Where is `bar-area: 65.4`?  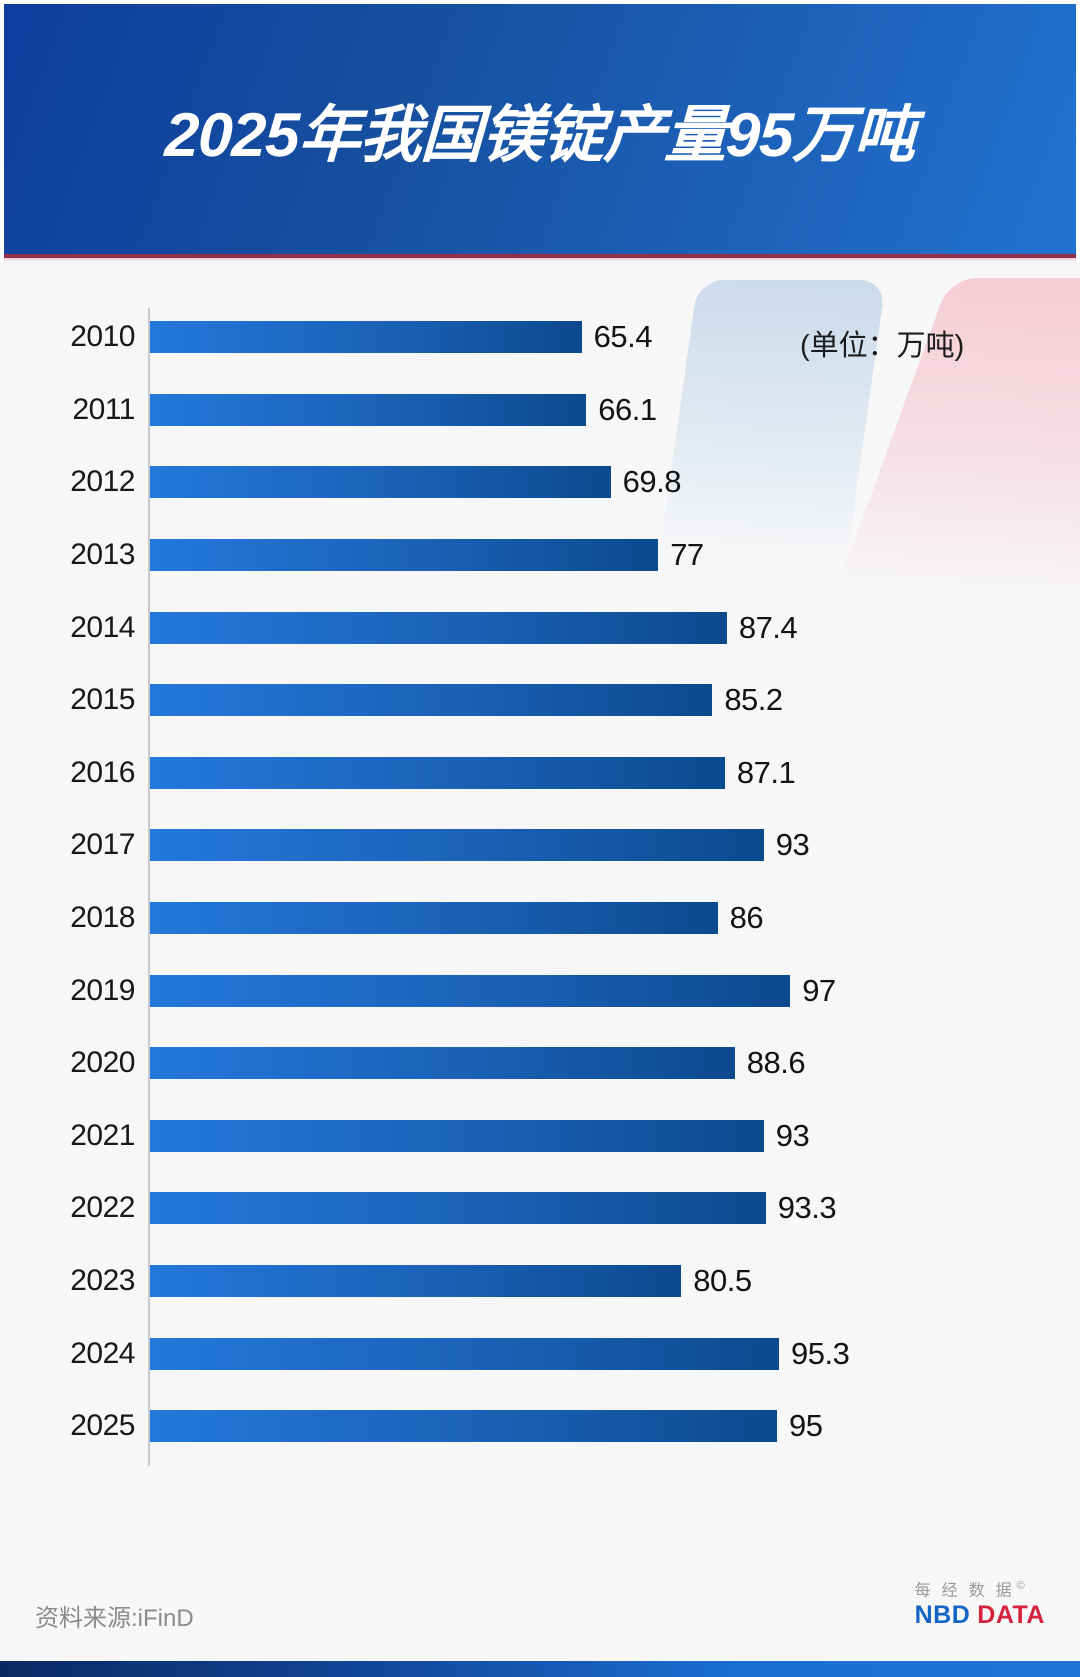
bar-area: 65.4 is located at coordinates (401, 337).